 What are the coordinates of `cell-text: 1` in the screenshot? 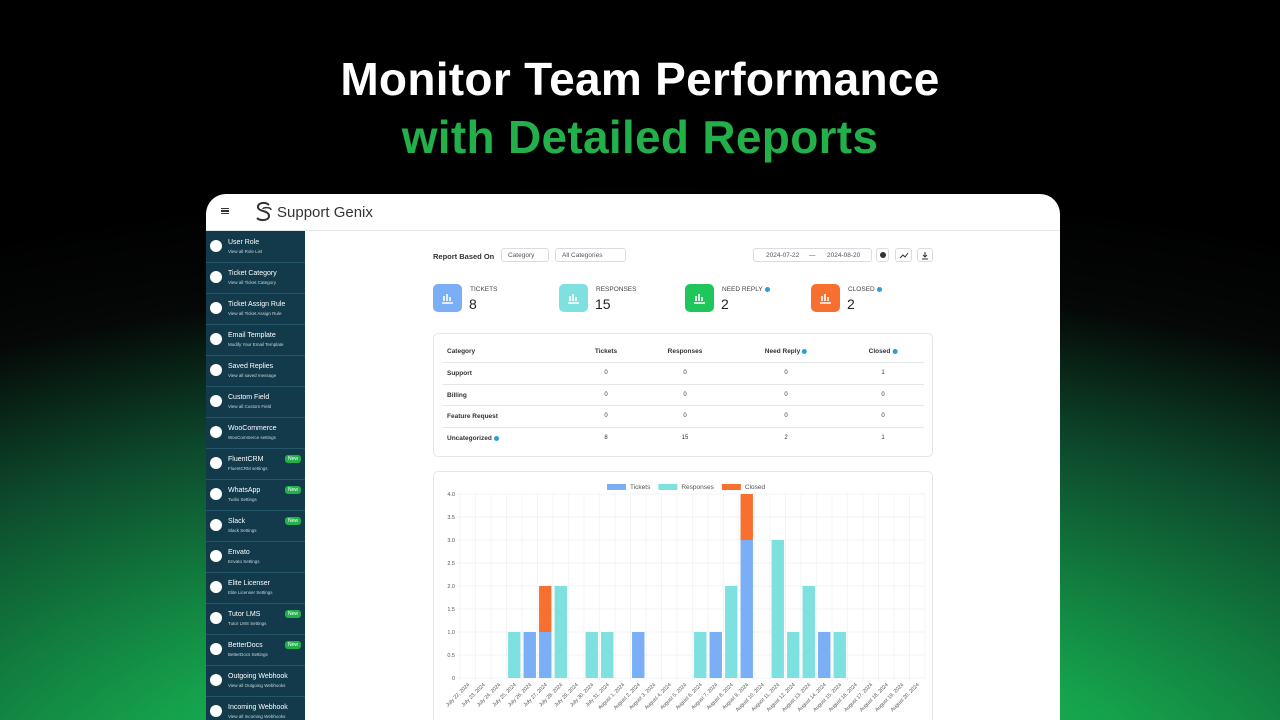 It's located at (883, 373).